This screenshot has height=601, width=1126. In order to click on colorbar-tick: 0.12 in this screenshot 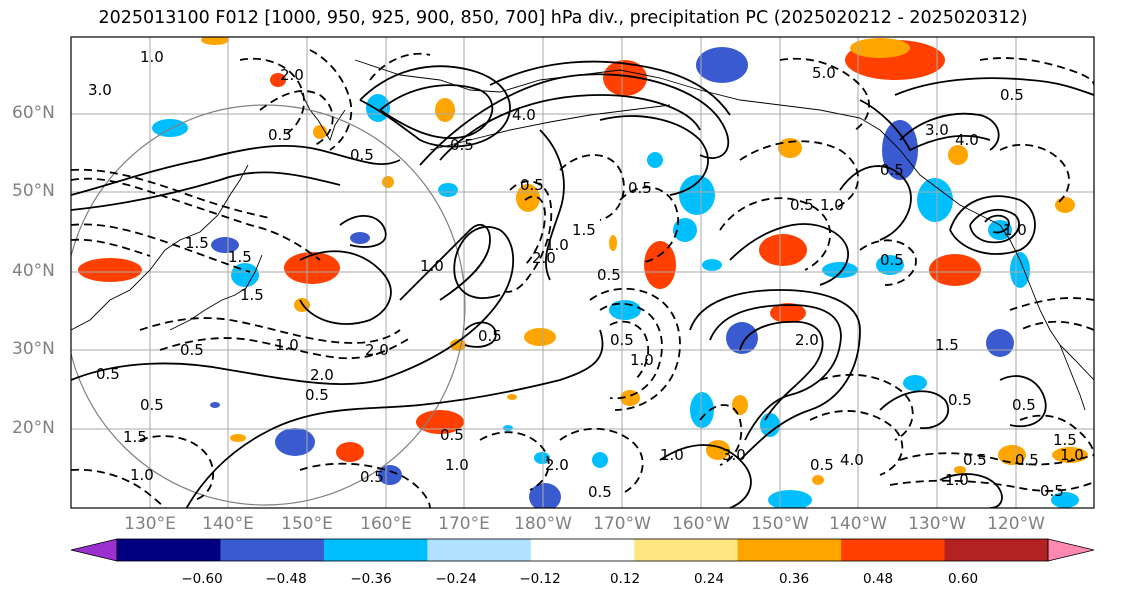, I will do `click(625, 579)`.